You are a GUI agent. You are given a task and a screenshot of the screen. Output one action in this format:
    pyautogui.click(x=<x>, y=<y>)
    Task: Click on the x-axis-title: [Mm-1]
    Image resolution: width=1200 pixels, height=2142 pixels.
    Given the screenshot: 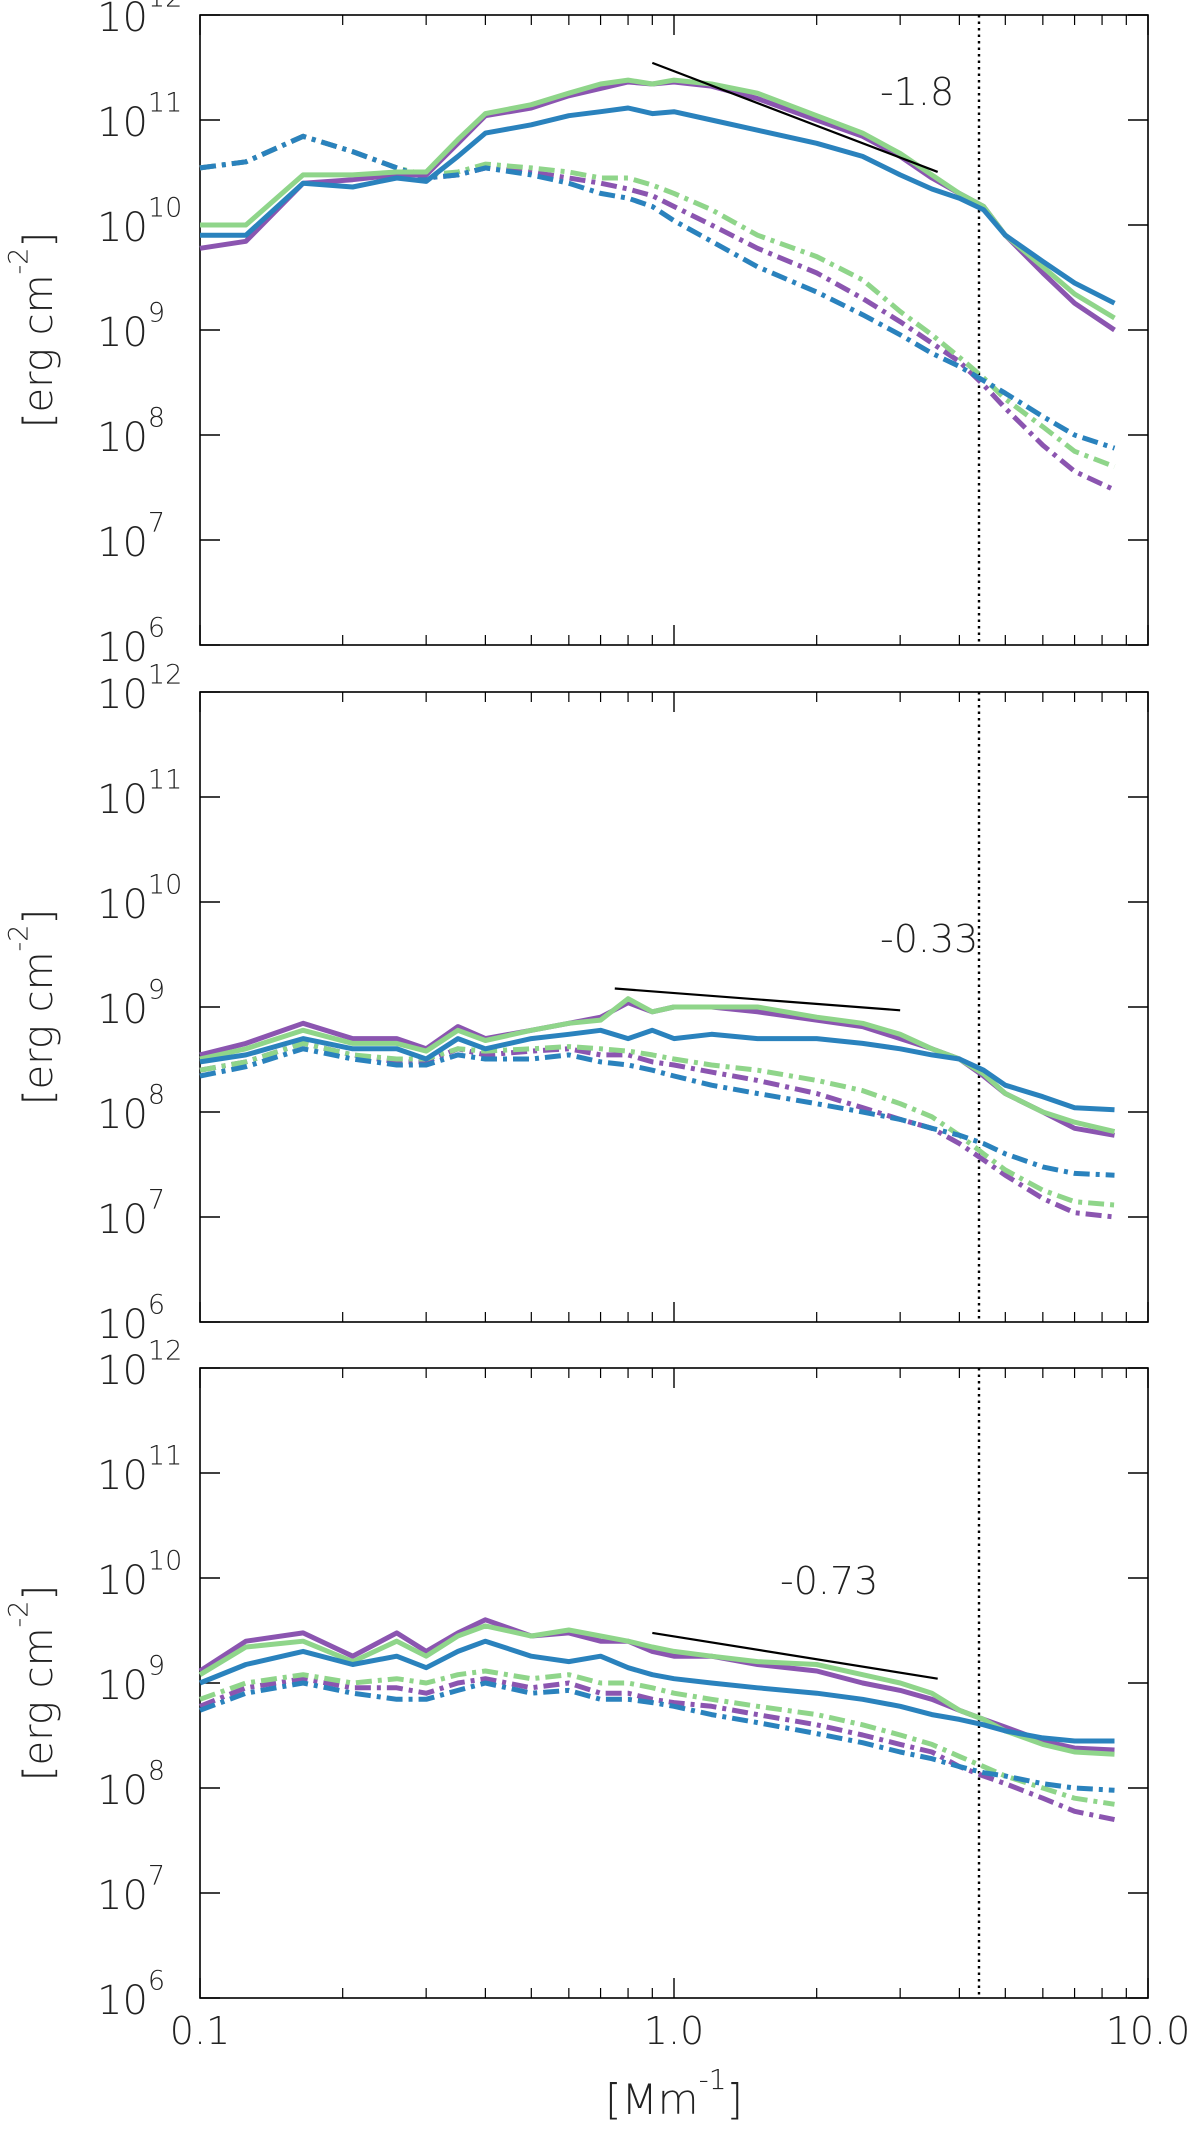 What is the action you would take?
    pyautogui.click(x=674, y=2093)
    